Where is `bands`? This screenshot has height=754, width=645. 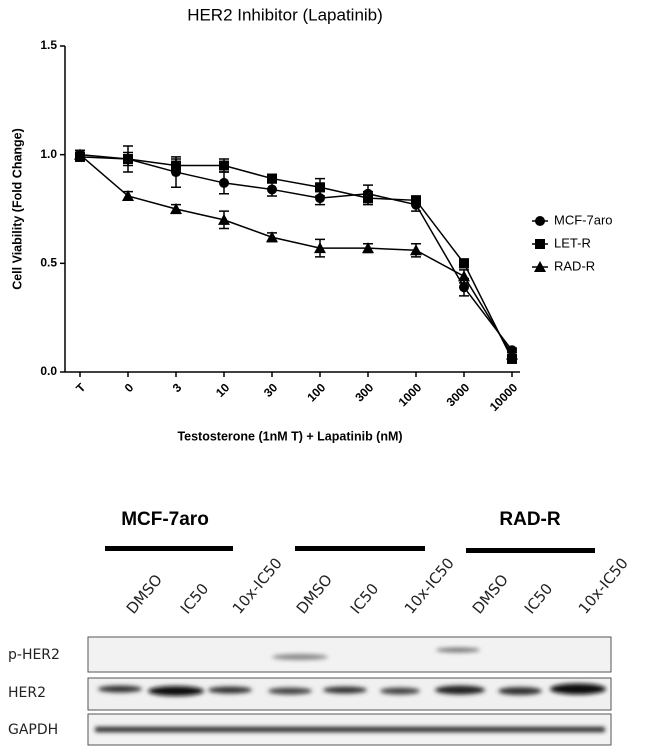 bands is located at coordinates (350, 689).